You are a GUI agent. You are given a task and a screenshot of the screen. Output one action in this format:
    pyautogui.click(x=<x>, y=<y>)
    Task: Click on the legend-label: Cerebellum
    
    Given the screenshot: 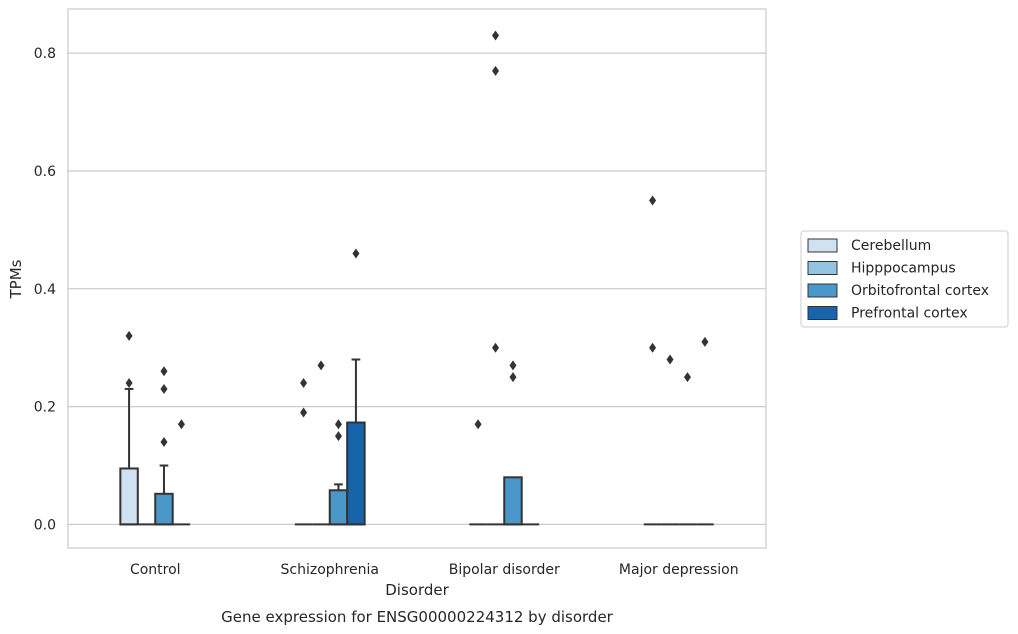 What is the action you would take?
    pyautogui.click(x=891, y=246)
    